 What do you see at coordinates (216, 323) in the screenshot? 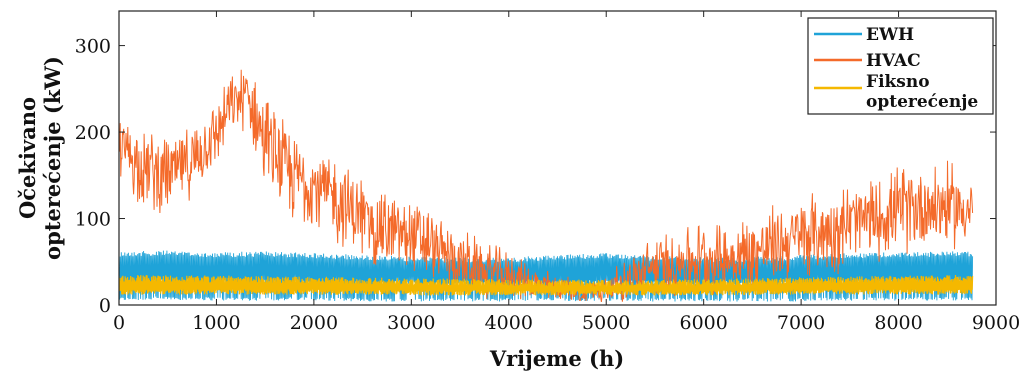
I see `x-tick-label: 1000` at bounding box center [216, 323].